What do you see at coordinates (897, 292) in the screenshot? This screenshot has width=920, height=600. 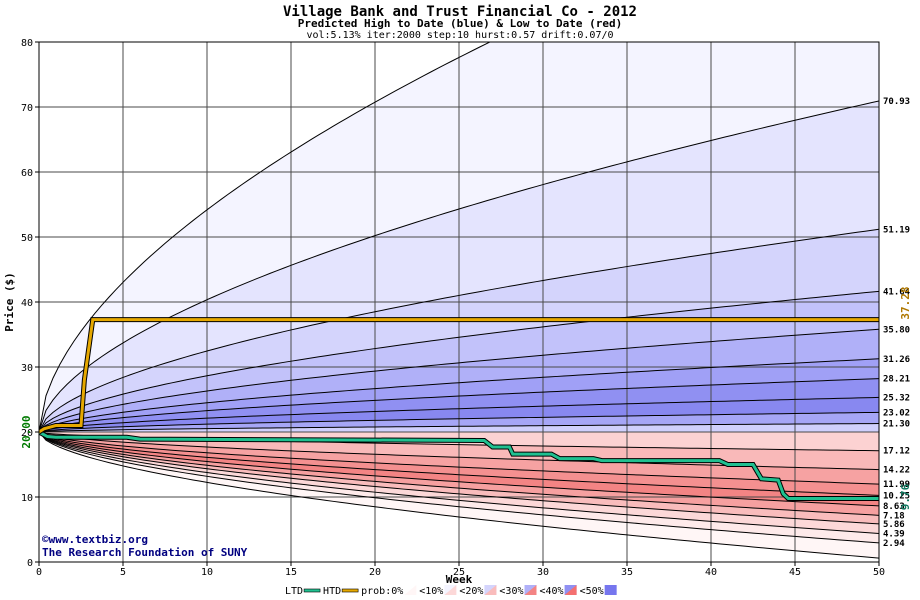 I see `curve-end-label: 41.64` at bounding box center [897, 292].